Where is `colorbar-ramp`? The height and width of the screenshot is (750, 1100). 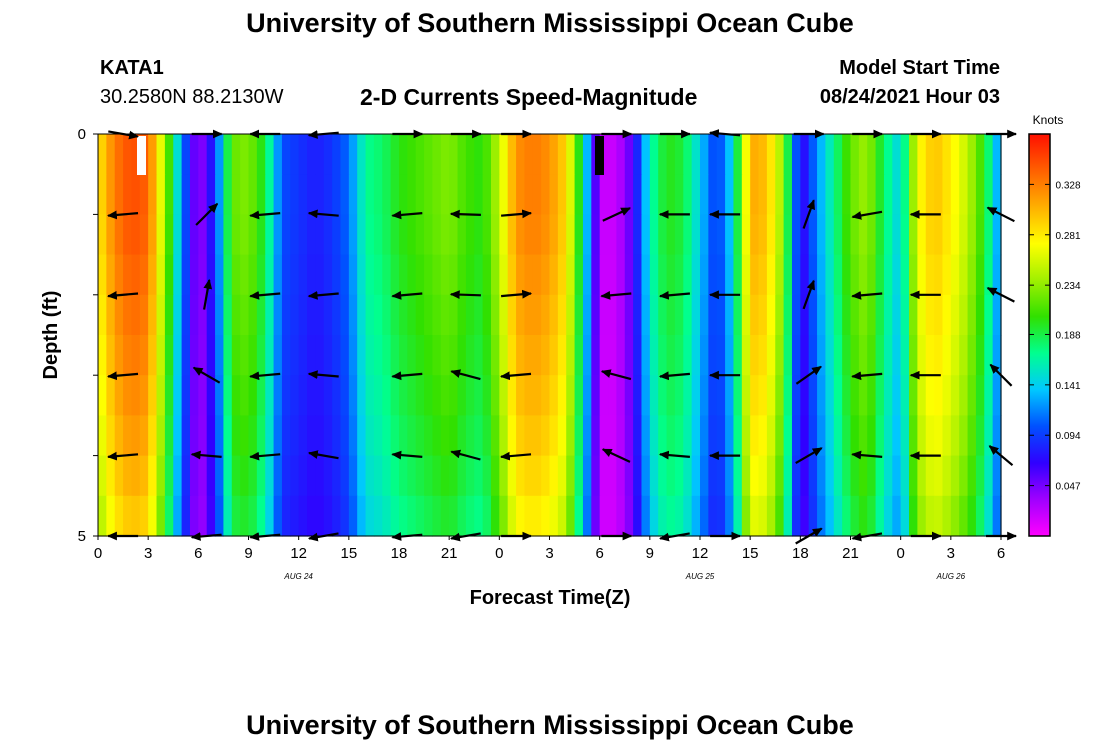 colorbar-ramp is located at coordinates (1039, 335).